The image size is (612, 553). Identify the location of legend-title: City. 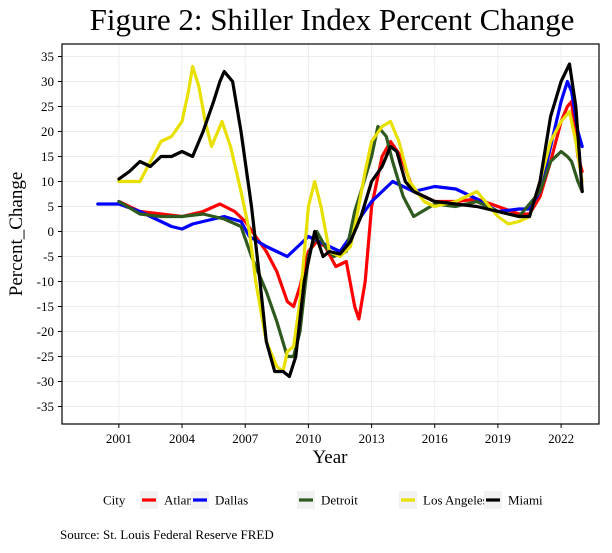
(114, 500).